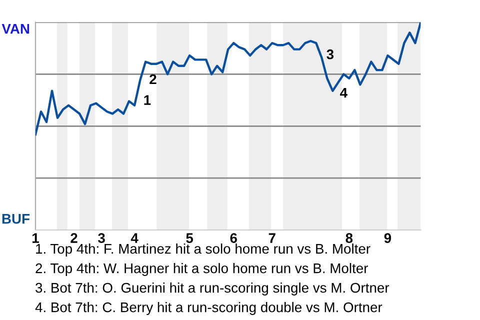 This screenshot has width=480, height=320. Describe the element at coordinates (74, 238) in the screenshot. I see `x-tick-label: 2` at that location.